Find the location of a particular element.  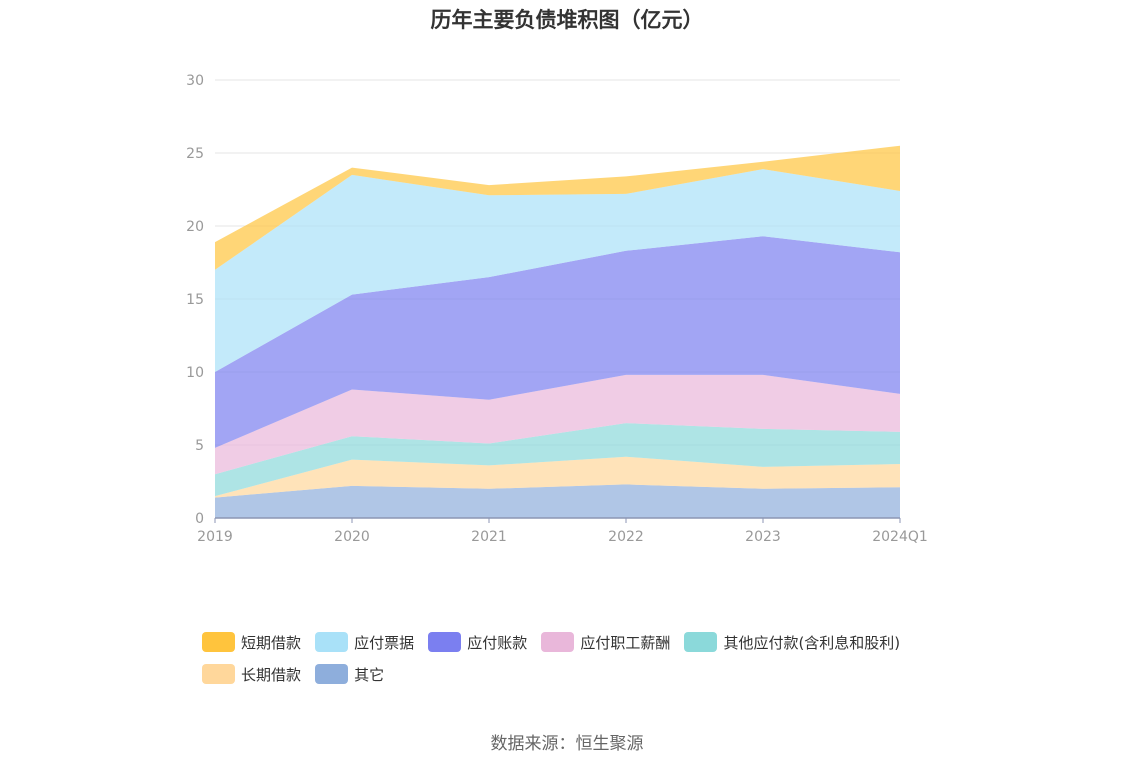

y-tick-label: 20 is located at coordinates (195, 227).